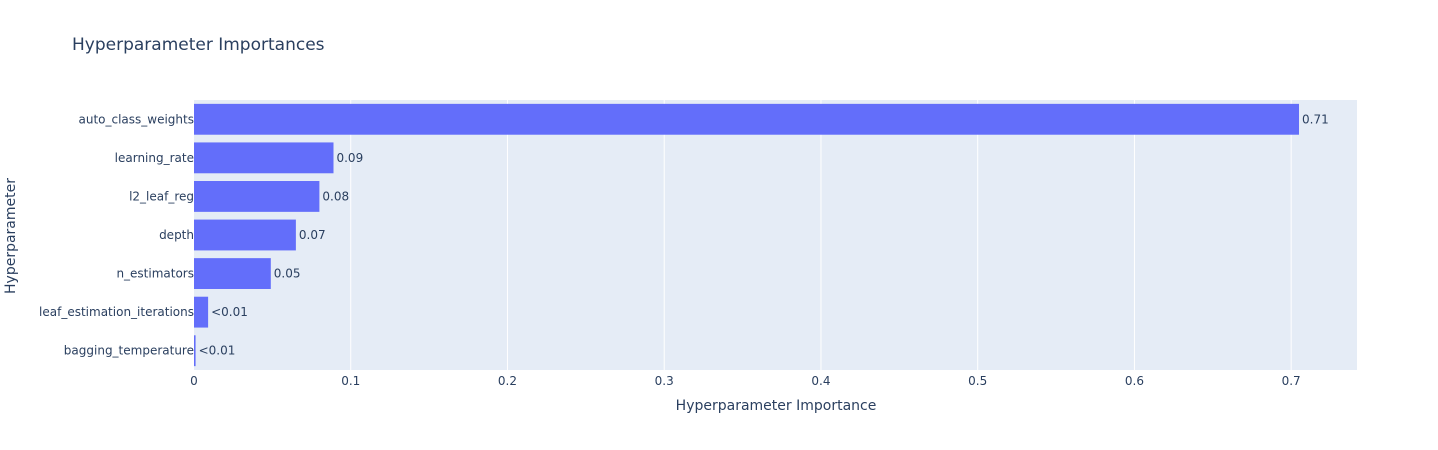  I want to click on bar-data-label: 0.07, so click(312, 235).